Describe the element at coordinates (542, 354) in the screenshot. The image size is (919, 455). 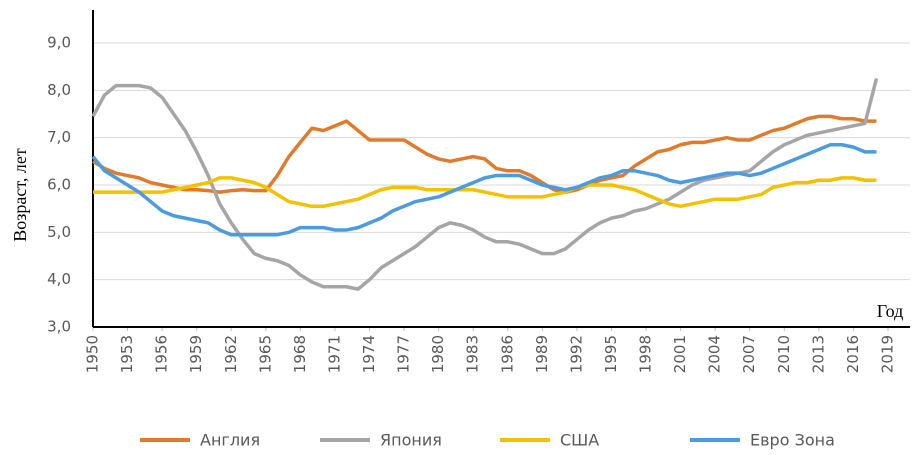
I see `x-tick-label: 1989` at that location.